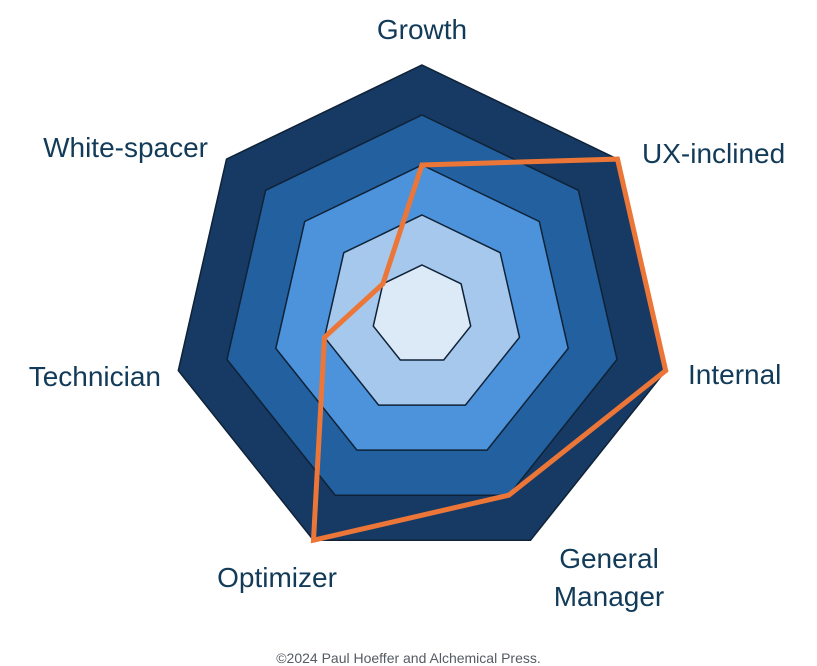  I want to click on axis-label-line: Technician, so click(95, 376).